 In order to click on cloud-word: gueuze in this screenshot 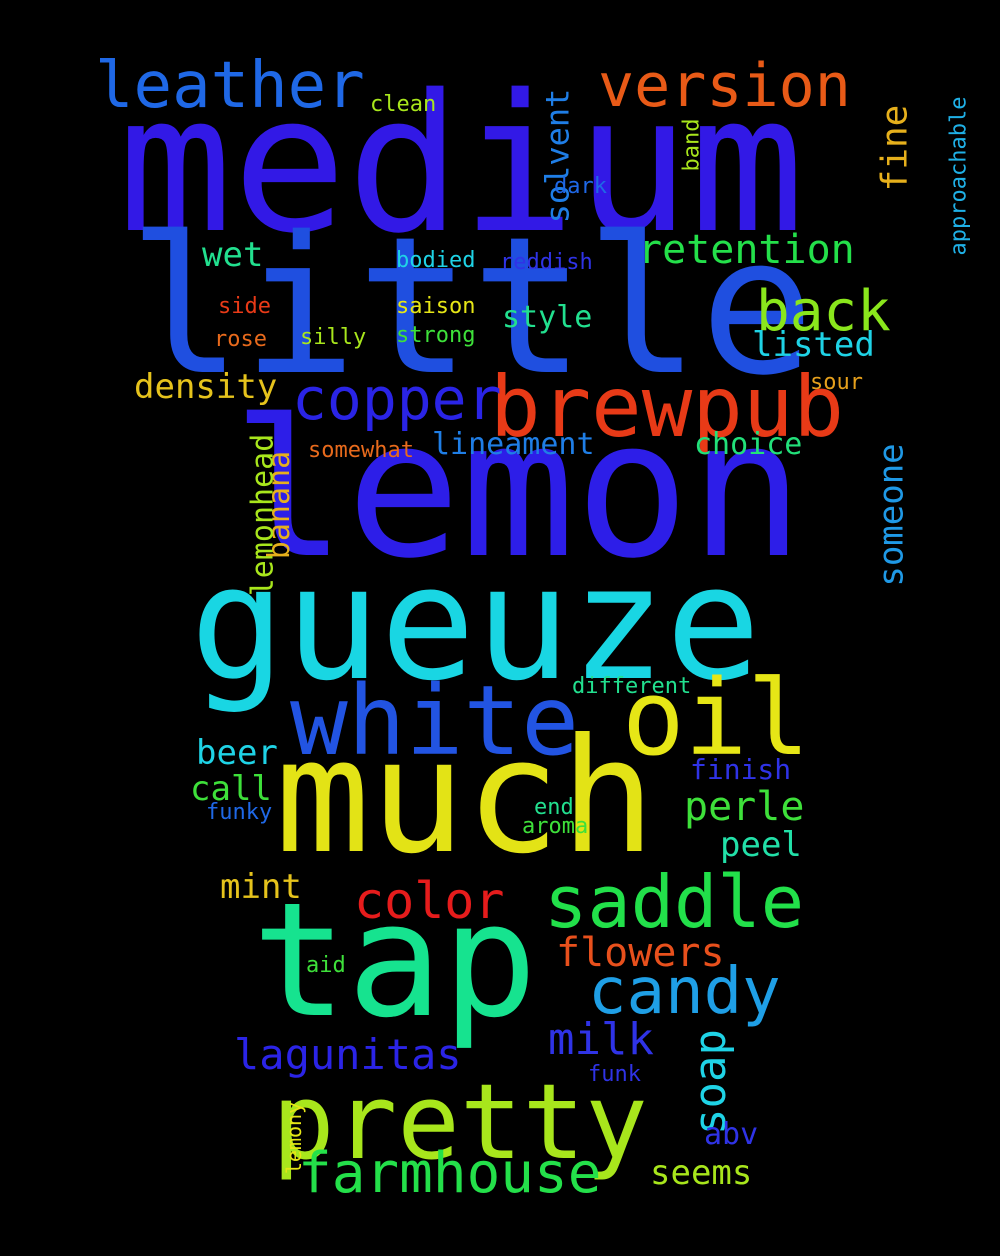, I will do `click(475, 624)`.